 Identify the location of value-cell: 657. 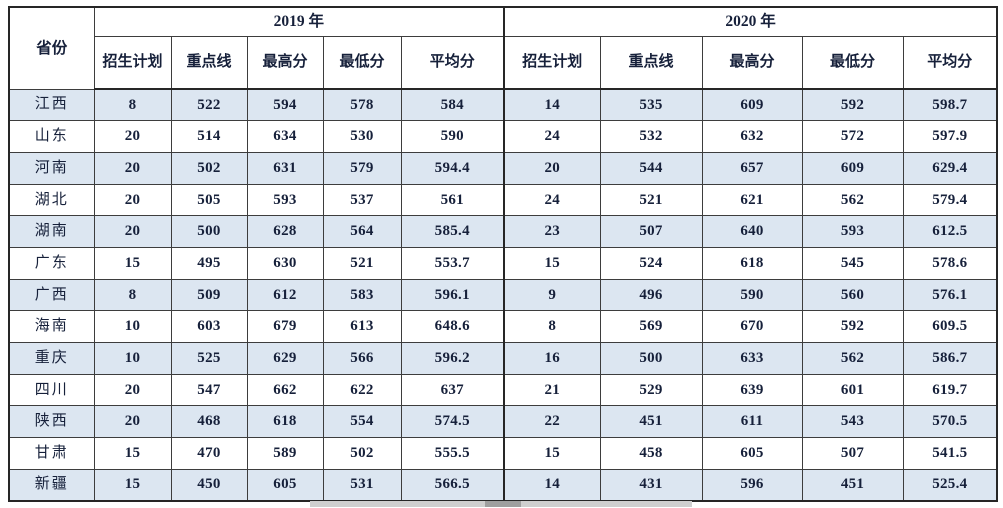
(752, 168).